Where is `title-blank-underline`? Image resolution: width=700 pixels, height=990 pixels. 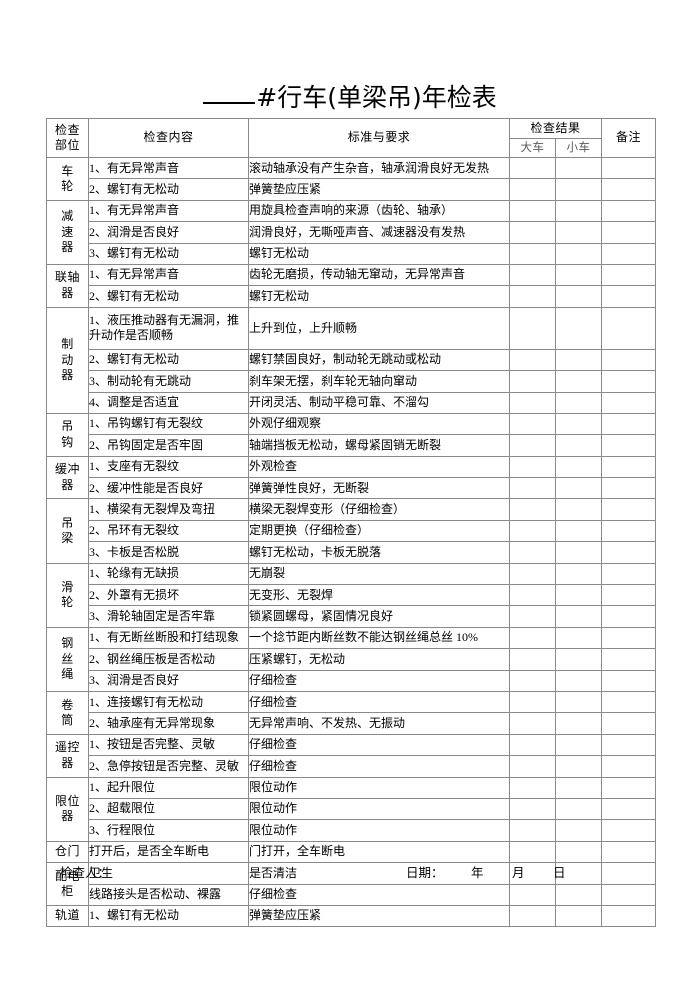
title-blank-underline is located at coordinates (229, 103).